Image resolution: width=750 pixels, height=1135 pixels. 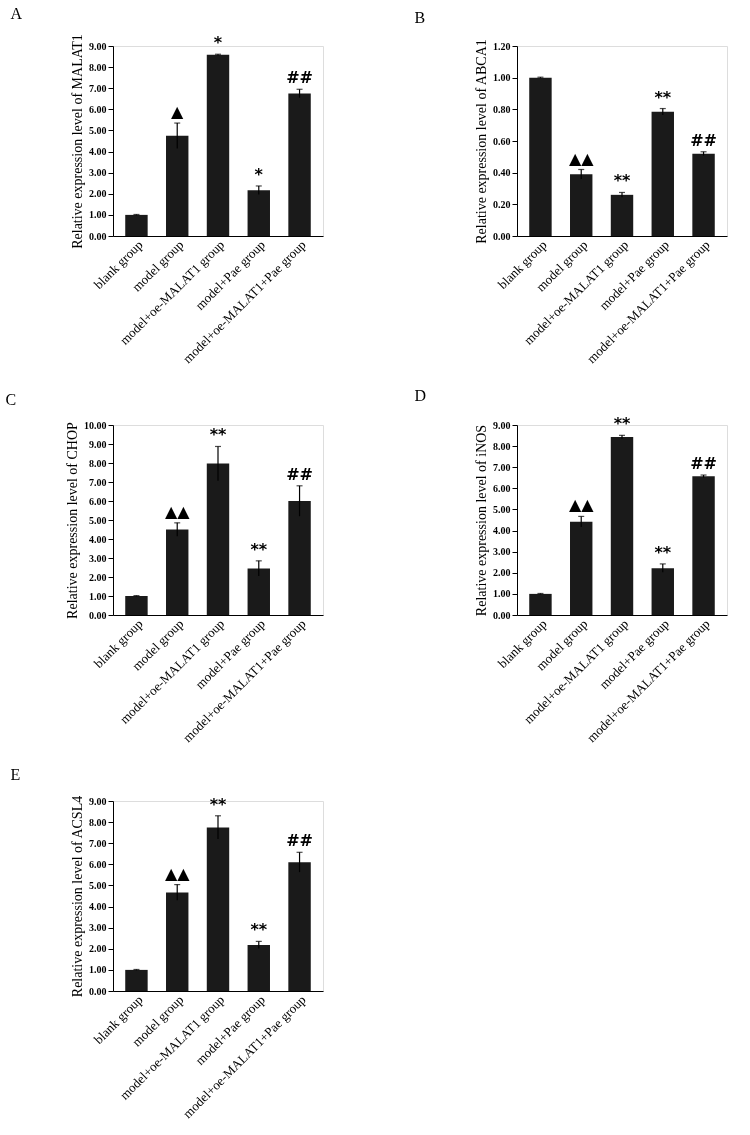 I want to click on chart-title: C, so click(x=11, y=399).